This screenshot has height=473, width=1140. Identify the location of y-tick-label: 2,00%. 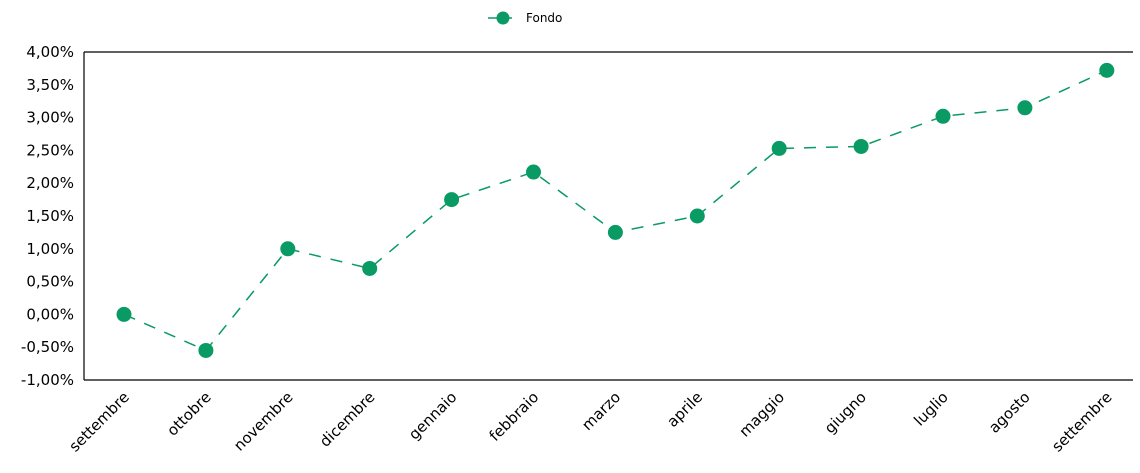
(50, 183).